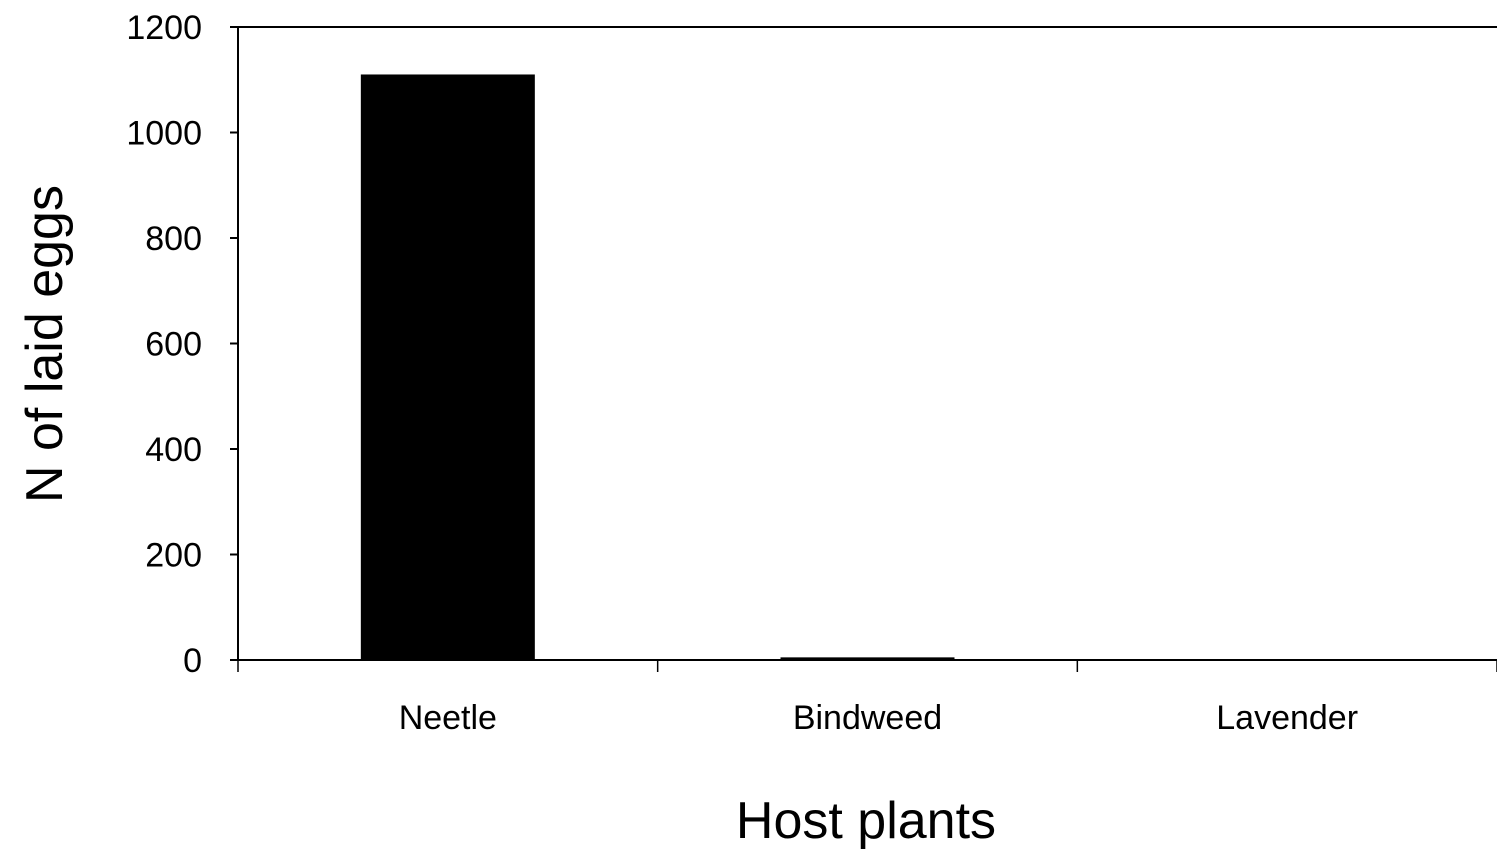  Describe the element at coordinates (192, 661) in the screenshot. I see `y-tick-label: 0` at that location.